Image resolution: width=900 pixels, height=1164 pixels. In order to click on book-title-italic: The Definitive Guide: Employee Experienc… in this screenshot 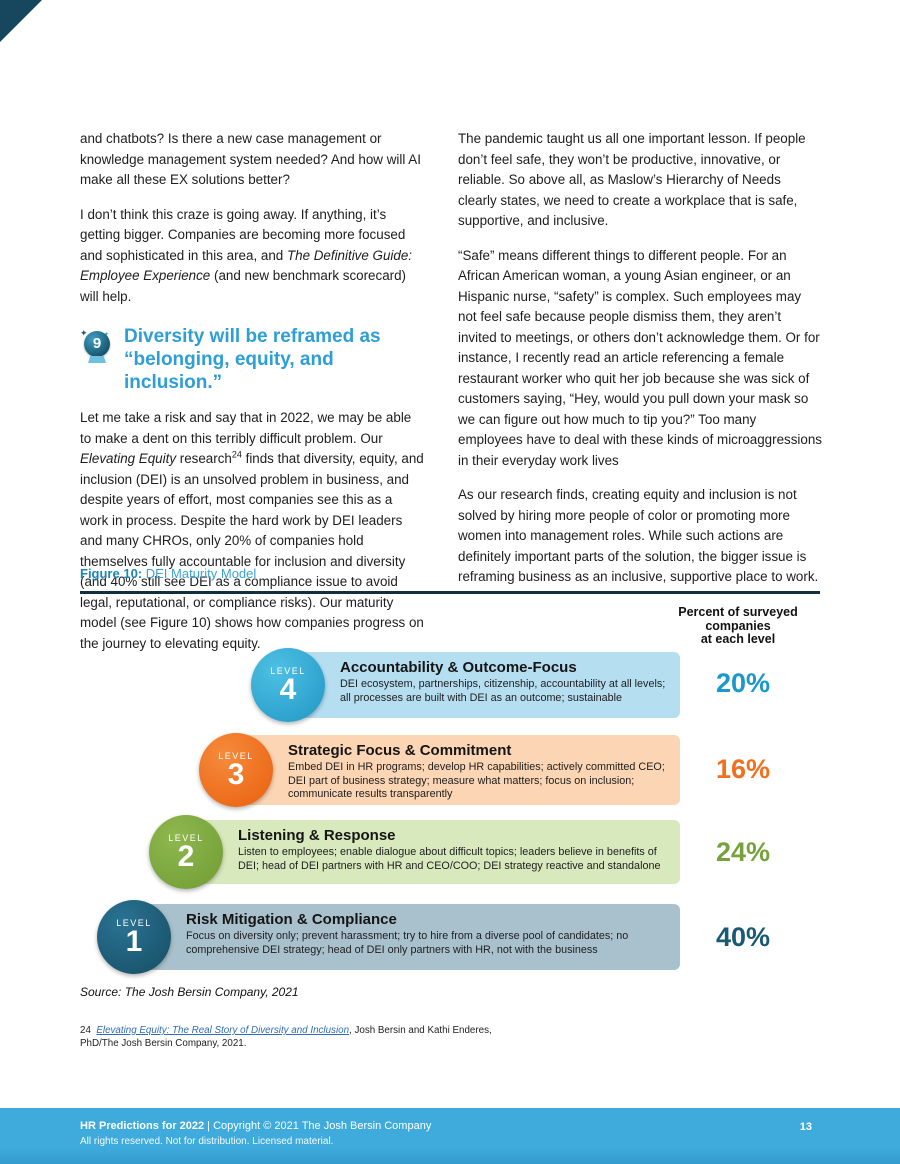, I will do `click(246, 265)`.